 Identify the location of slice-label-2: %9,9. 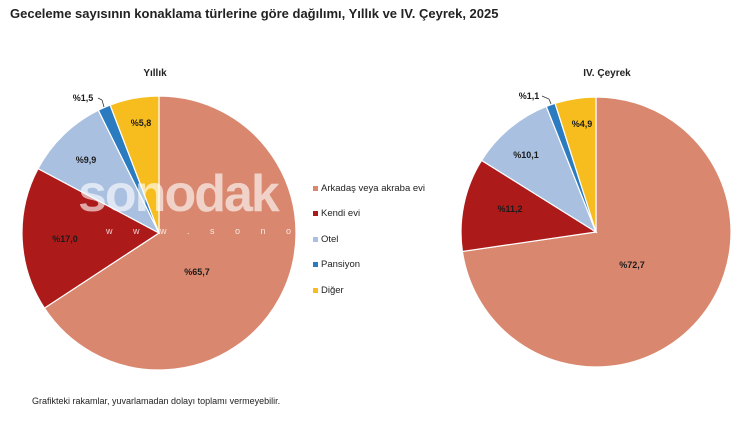
(86, 160).